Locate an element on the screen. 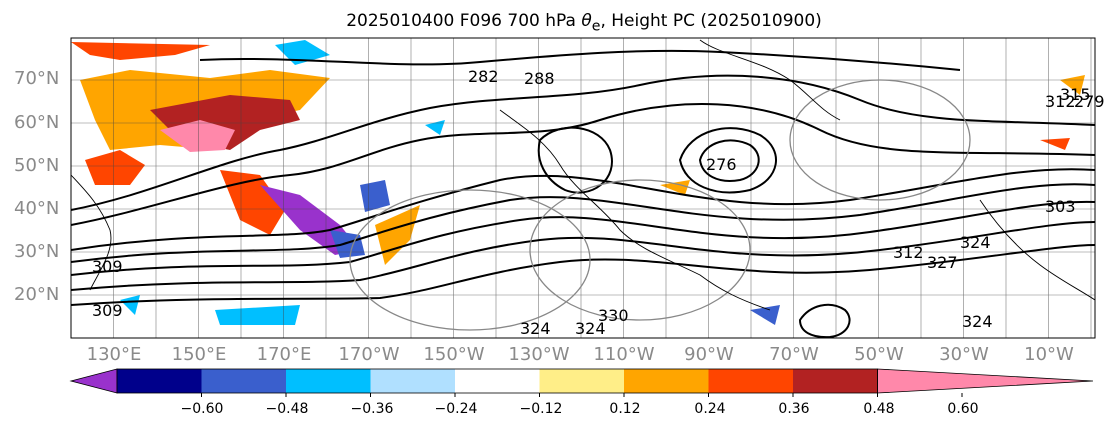  lat-label: 30°N is located at coordinates (37, 251).